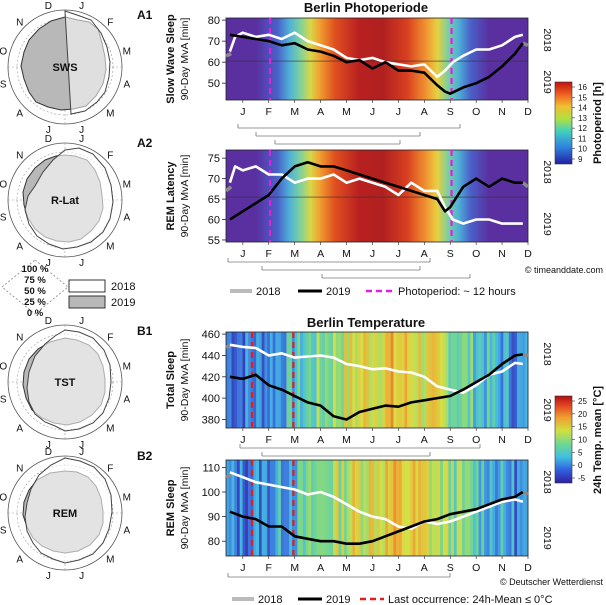  Describe the element at coordinates (424, 254) in the screenshot. I see `x-tick-label: A` at that location.